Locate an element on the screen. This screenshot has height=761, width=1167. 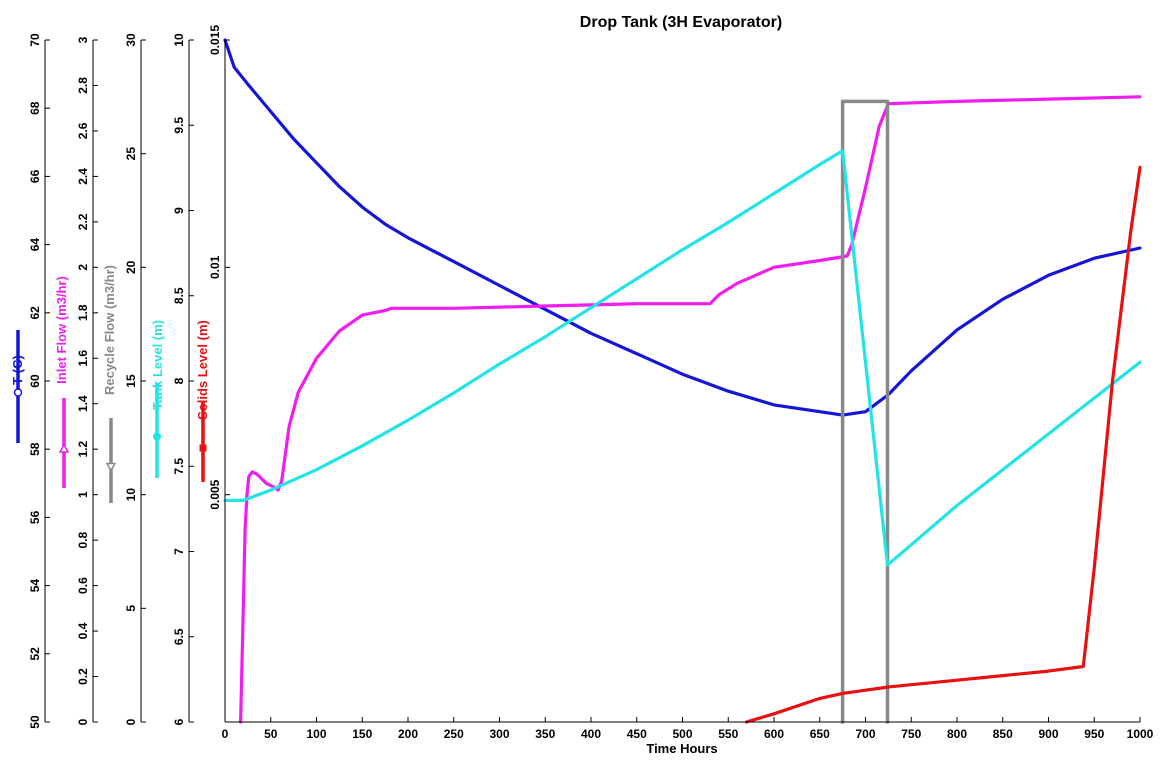
y-axis-label: T (C) is located at coordinates (17, 370).